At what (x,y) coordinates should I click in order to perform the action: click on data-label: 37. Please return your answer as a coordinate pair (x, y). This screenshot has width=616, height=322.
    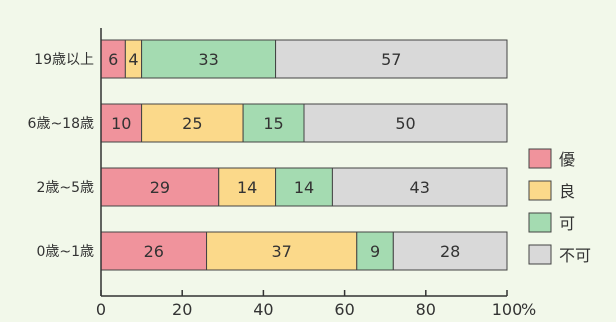
    Looking at the image, I should click on (281, 251).